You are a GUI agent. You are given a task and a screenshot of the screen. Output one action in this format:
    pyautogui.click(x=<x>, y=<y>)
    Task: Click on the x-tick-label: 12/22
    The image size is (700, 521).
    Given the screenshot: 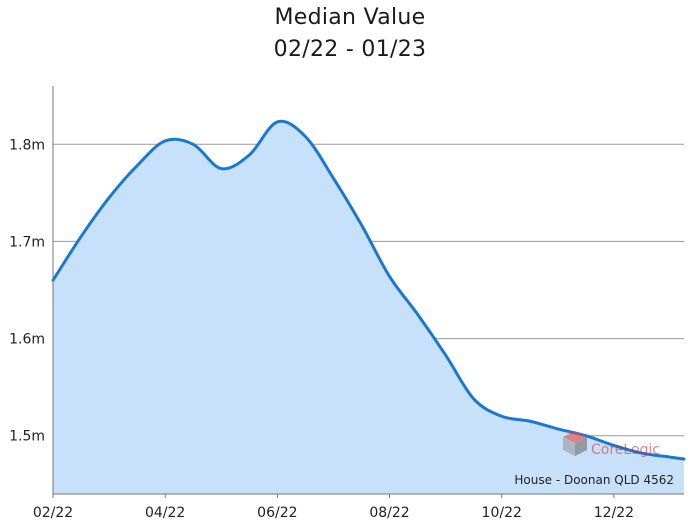 What is the action you would take?
    pyautogui.click(x=614, y=513)
    